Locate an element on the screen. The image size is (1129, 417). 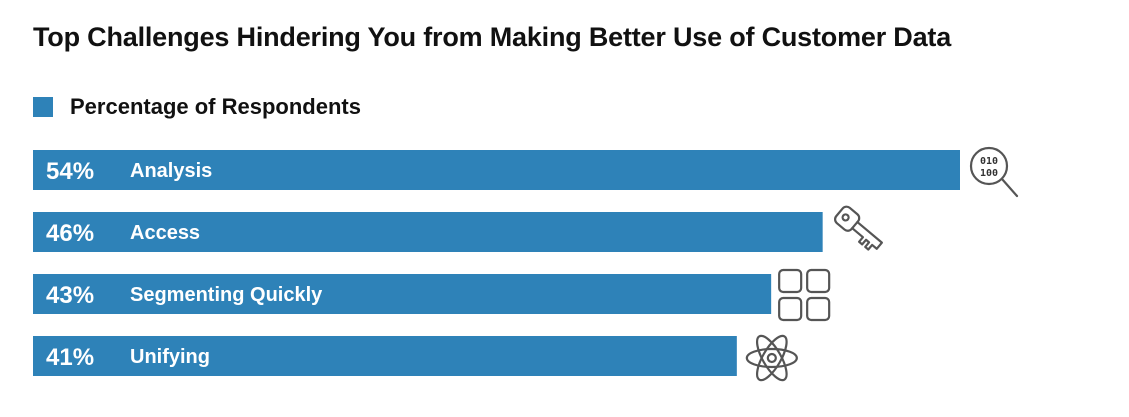
bar-category-label: Analysis is located at coordinates (171, 171).